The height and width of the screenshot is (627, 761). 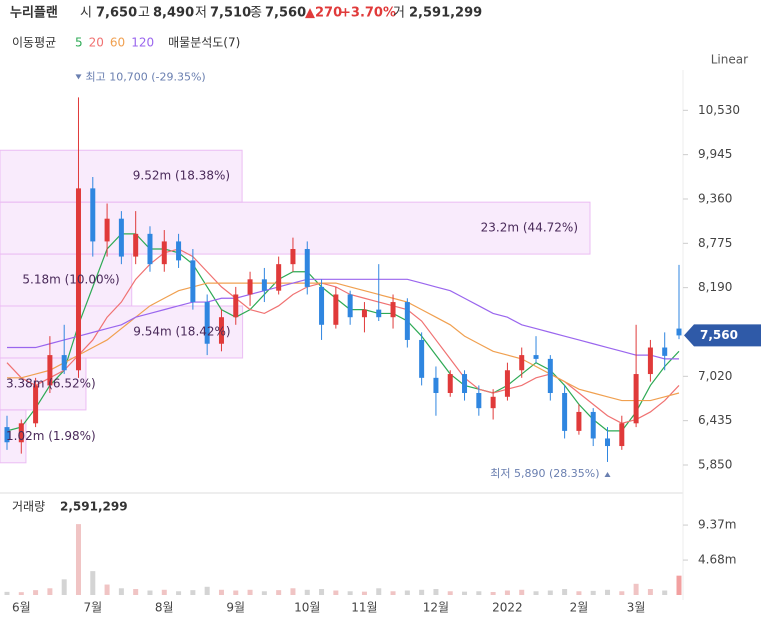 What do you see at coordinates (201, 13) in the screenshot?
I see `low-label: 저` at bounding box center [201, 13].